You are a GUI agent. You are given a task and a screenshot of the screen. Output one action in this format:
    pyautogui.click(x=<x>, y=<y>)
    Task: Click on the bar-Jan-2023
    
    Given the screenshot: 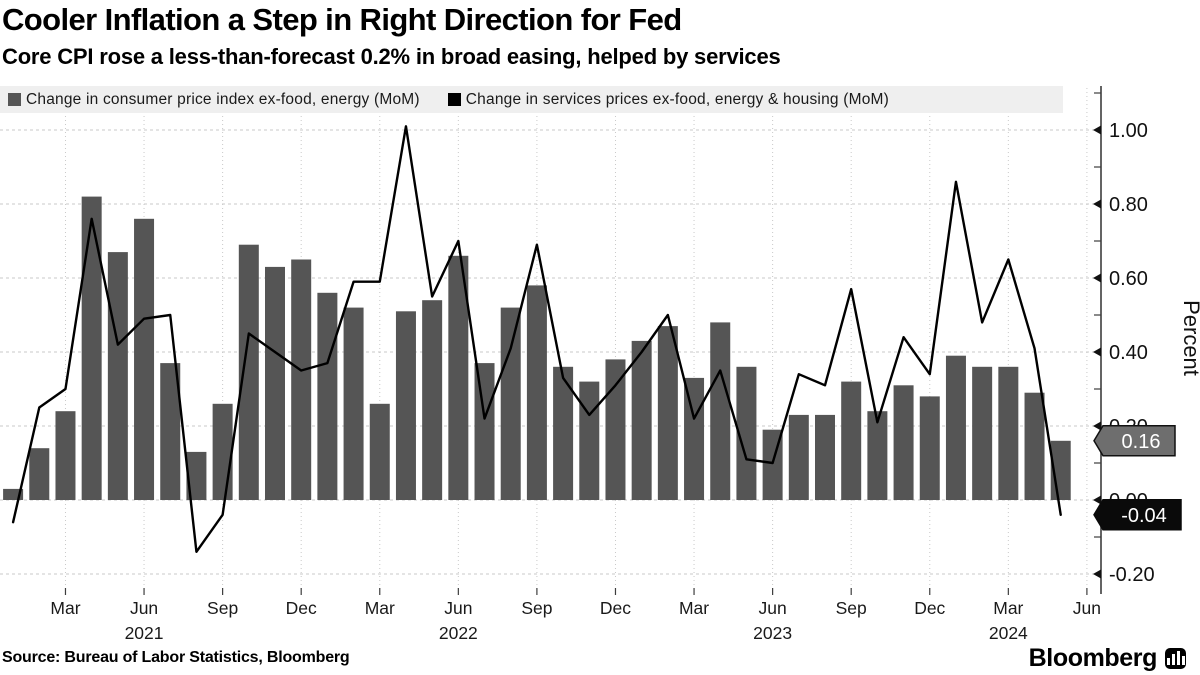 What is the action you would take?
    pyautogui.click(x=641, y=420)
    